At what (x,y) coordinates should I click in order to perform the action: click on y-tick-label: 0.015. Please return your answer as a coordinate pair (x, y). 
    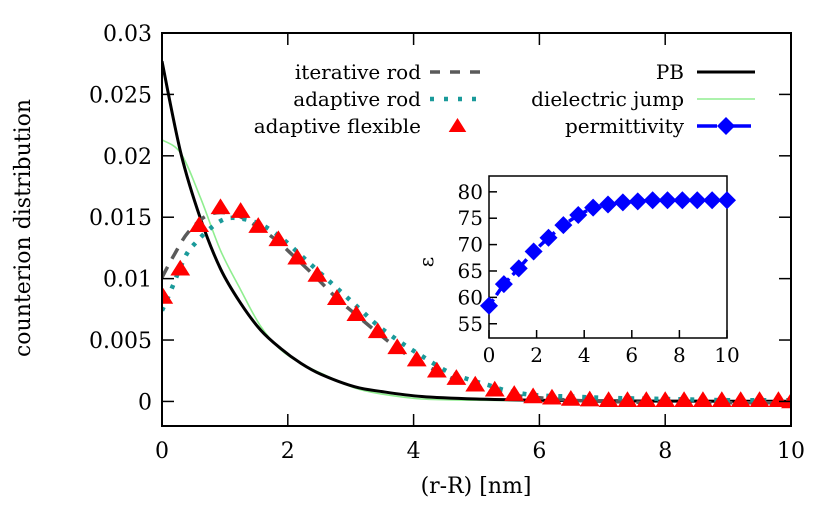
    Looking at the image, I should click on (120, 218).